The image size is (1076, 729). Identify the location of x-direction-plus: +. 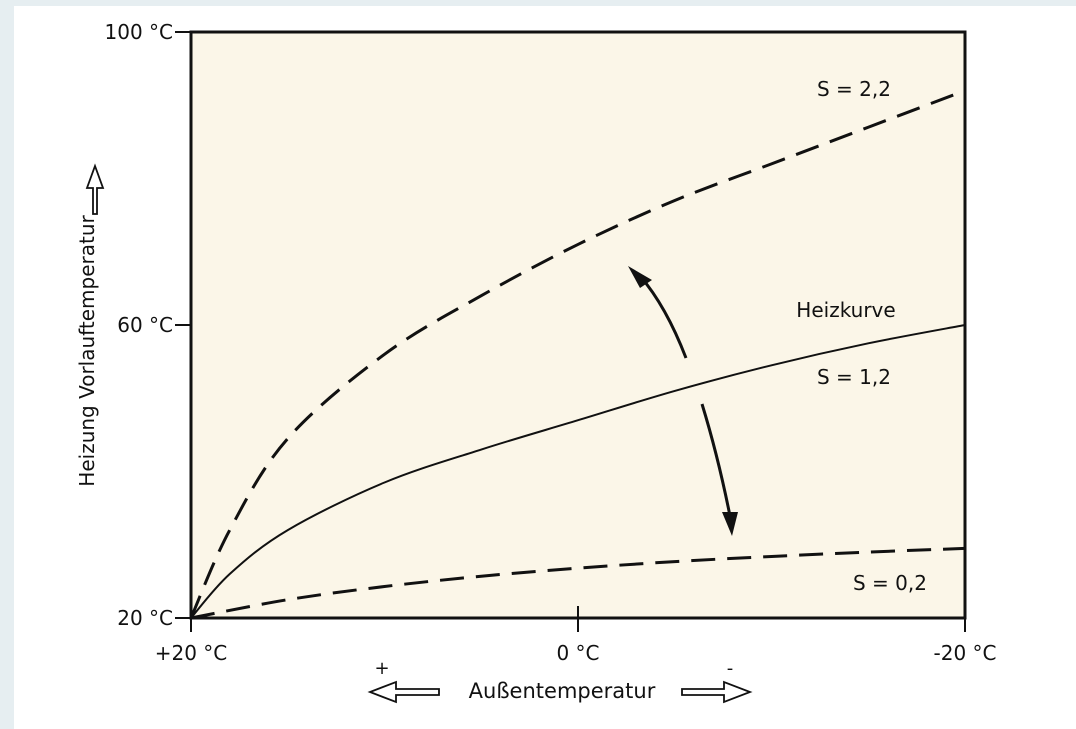
(381, 668).